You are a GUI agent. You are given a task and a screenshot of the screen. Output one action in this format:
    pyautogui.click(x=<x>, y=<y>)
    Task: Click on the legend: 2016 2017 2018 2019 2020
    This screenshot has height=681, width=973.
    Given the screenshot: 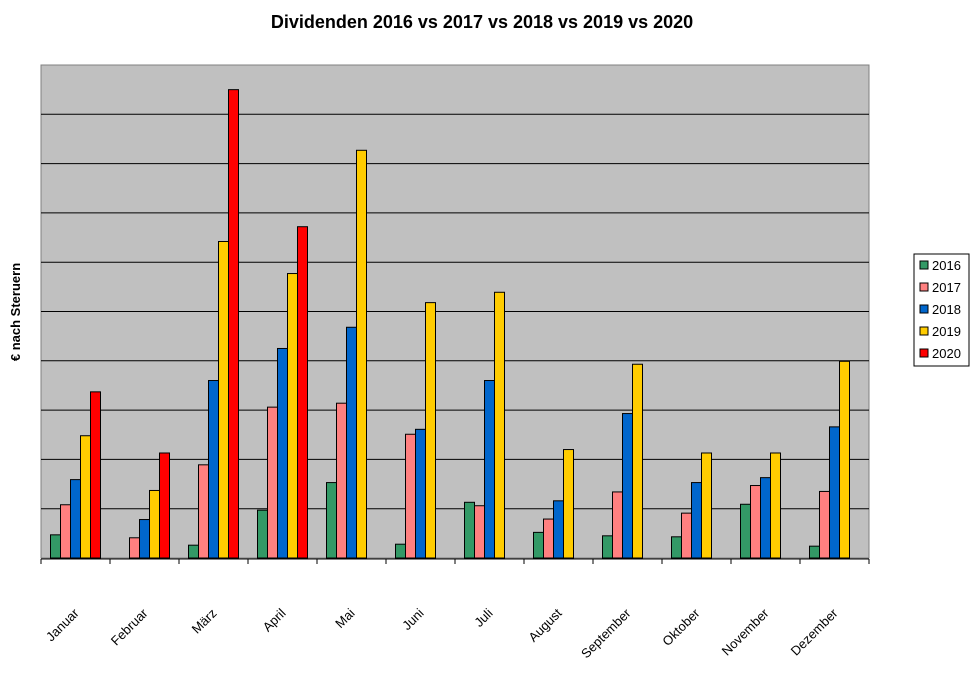 What is the action you would take?
    pyautogui.click(x=941, y=310)
    